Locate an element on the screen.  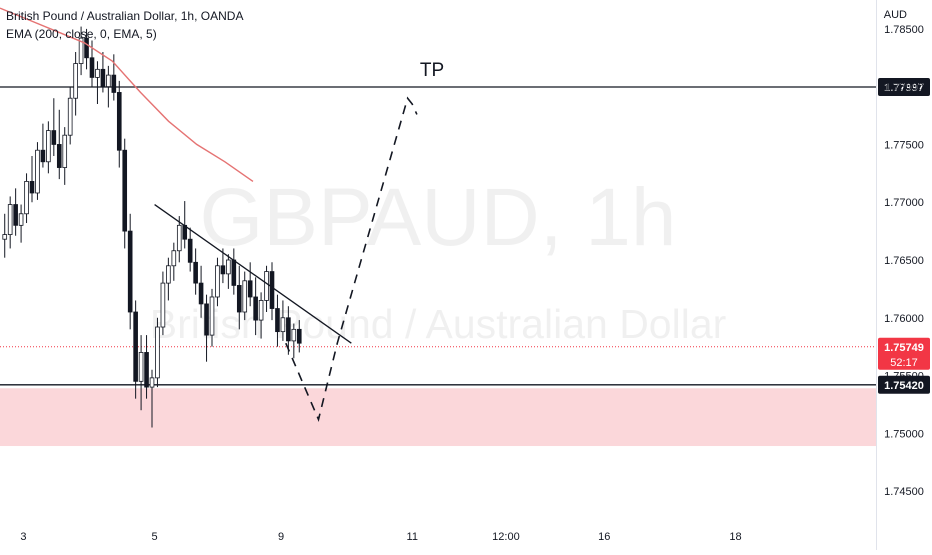
price-tag-support is located at coordinates (904, 384).